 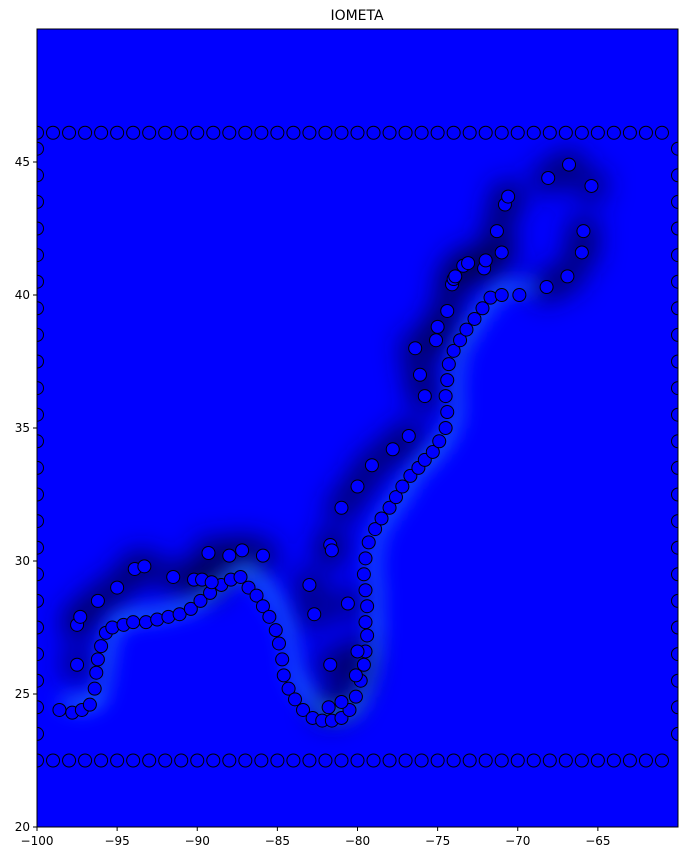 I want to click on x-tick-label: −65, so click(x=597, y=841).